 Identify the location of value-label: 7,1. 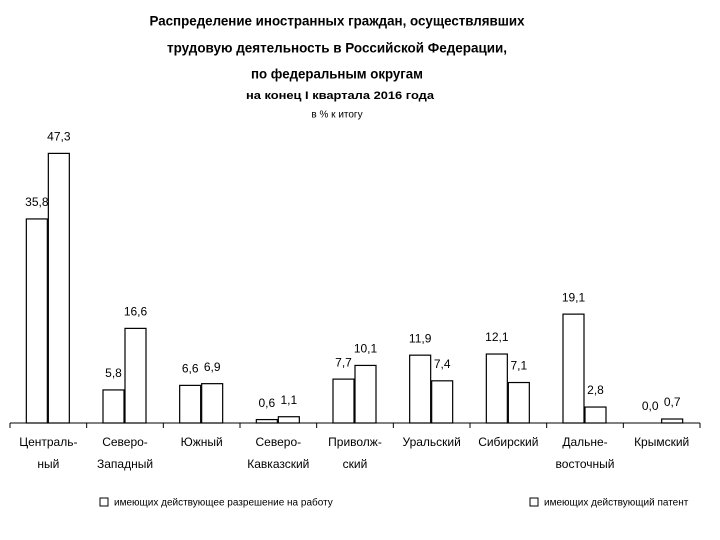
(518, 366).